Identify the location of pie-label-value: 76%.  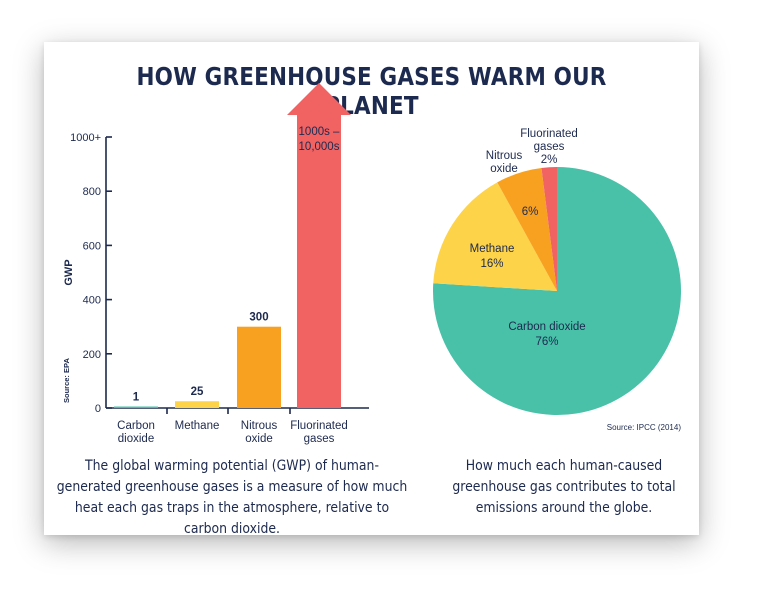
(546, 342).